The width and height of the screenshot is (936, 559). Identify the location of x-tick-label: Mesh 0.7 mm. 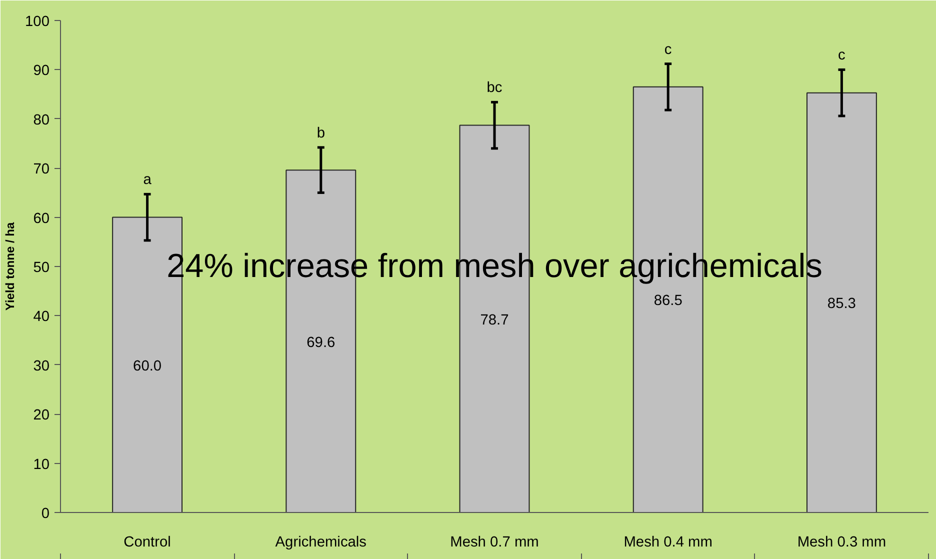
(494, 542).